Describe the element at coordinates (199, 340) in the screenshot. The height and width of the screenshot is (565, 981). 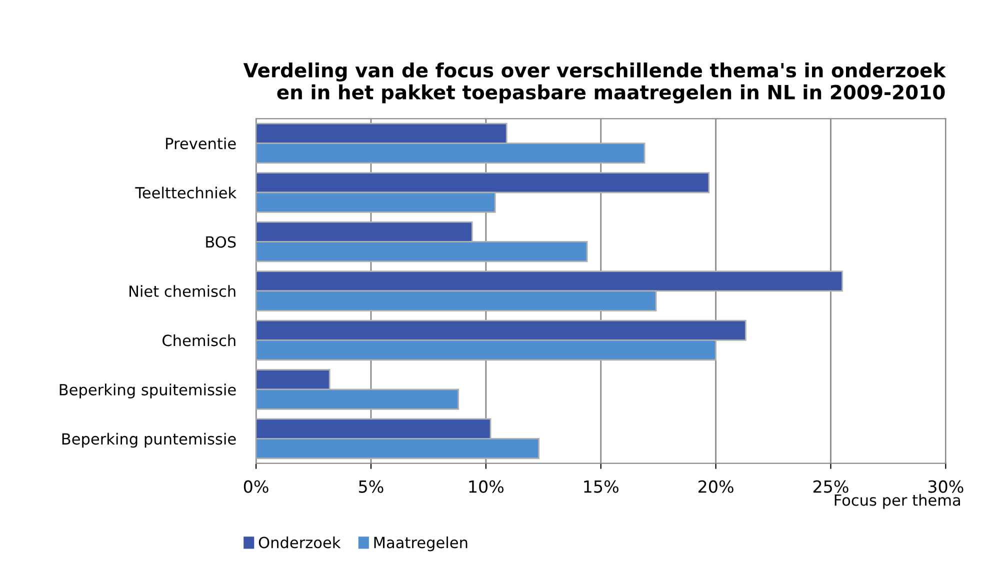
I see `y-tick-label: Chemisch` at that location.